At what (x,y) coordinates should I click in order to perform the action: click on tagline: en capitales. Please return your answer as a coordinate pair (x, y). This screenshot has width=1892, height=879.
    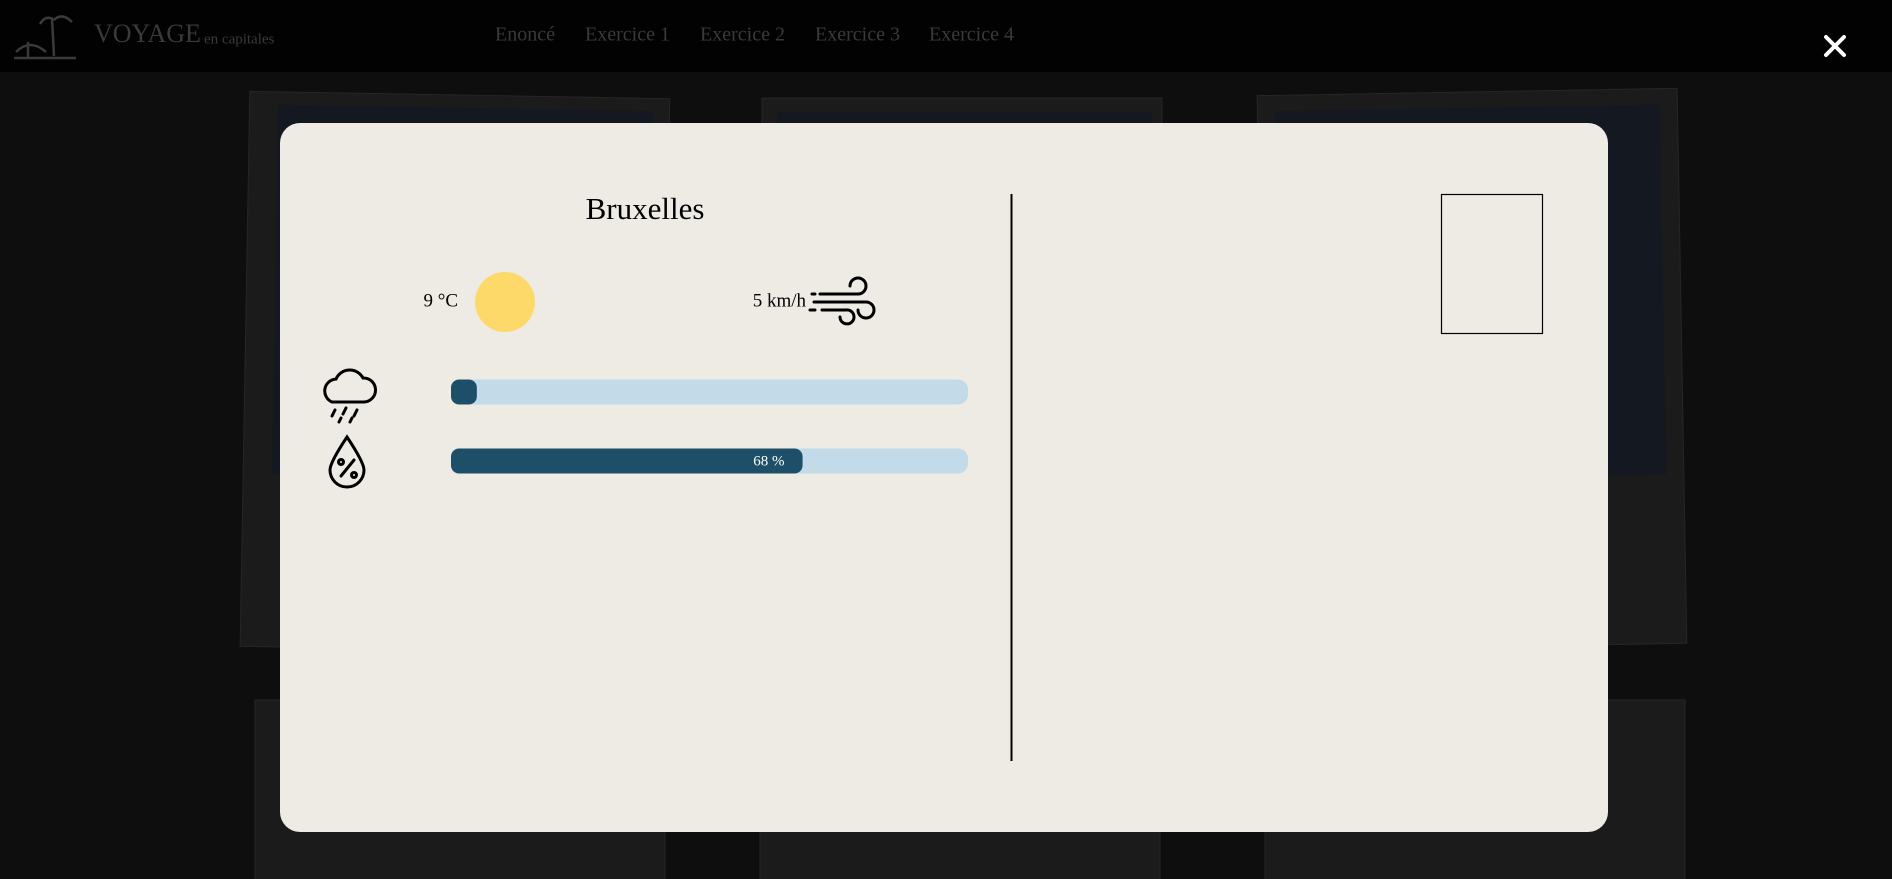
    Looking at the image, I should click on (239, 39).